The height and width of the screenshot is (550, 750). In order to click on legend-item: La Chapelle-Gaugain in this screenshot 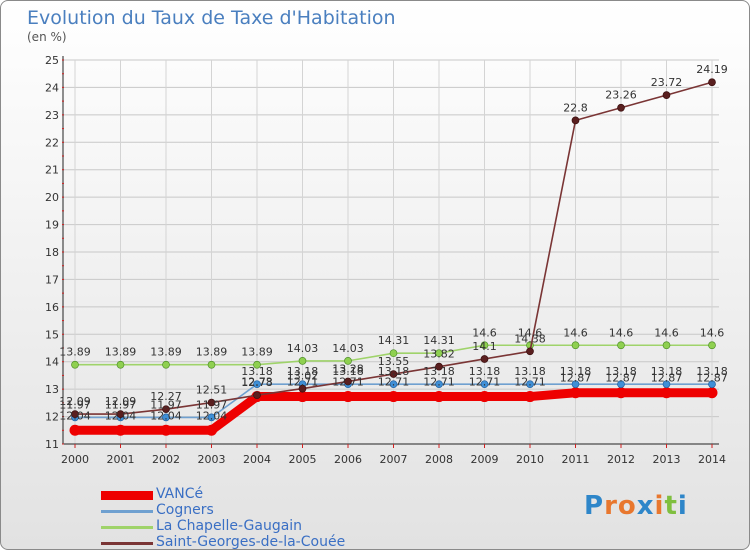, I will do `click(251, 526)`.